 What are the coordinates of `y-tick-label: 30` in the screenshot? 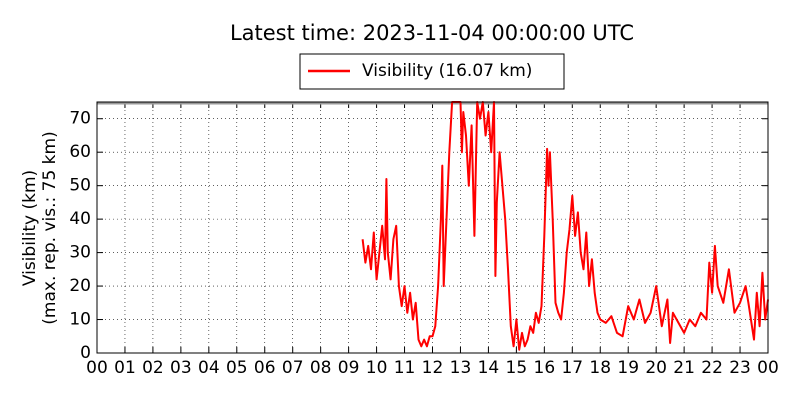 It's located at (80, 253).